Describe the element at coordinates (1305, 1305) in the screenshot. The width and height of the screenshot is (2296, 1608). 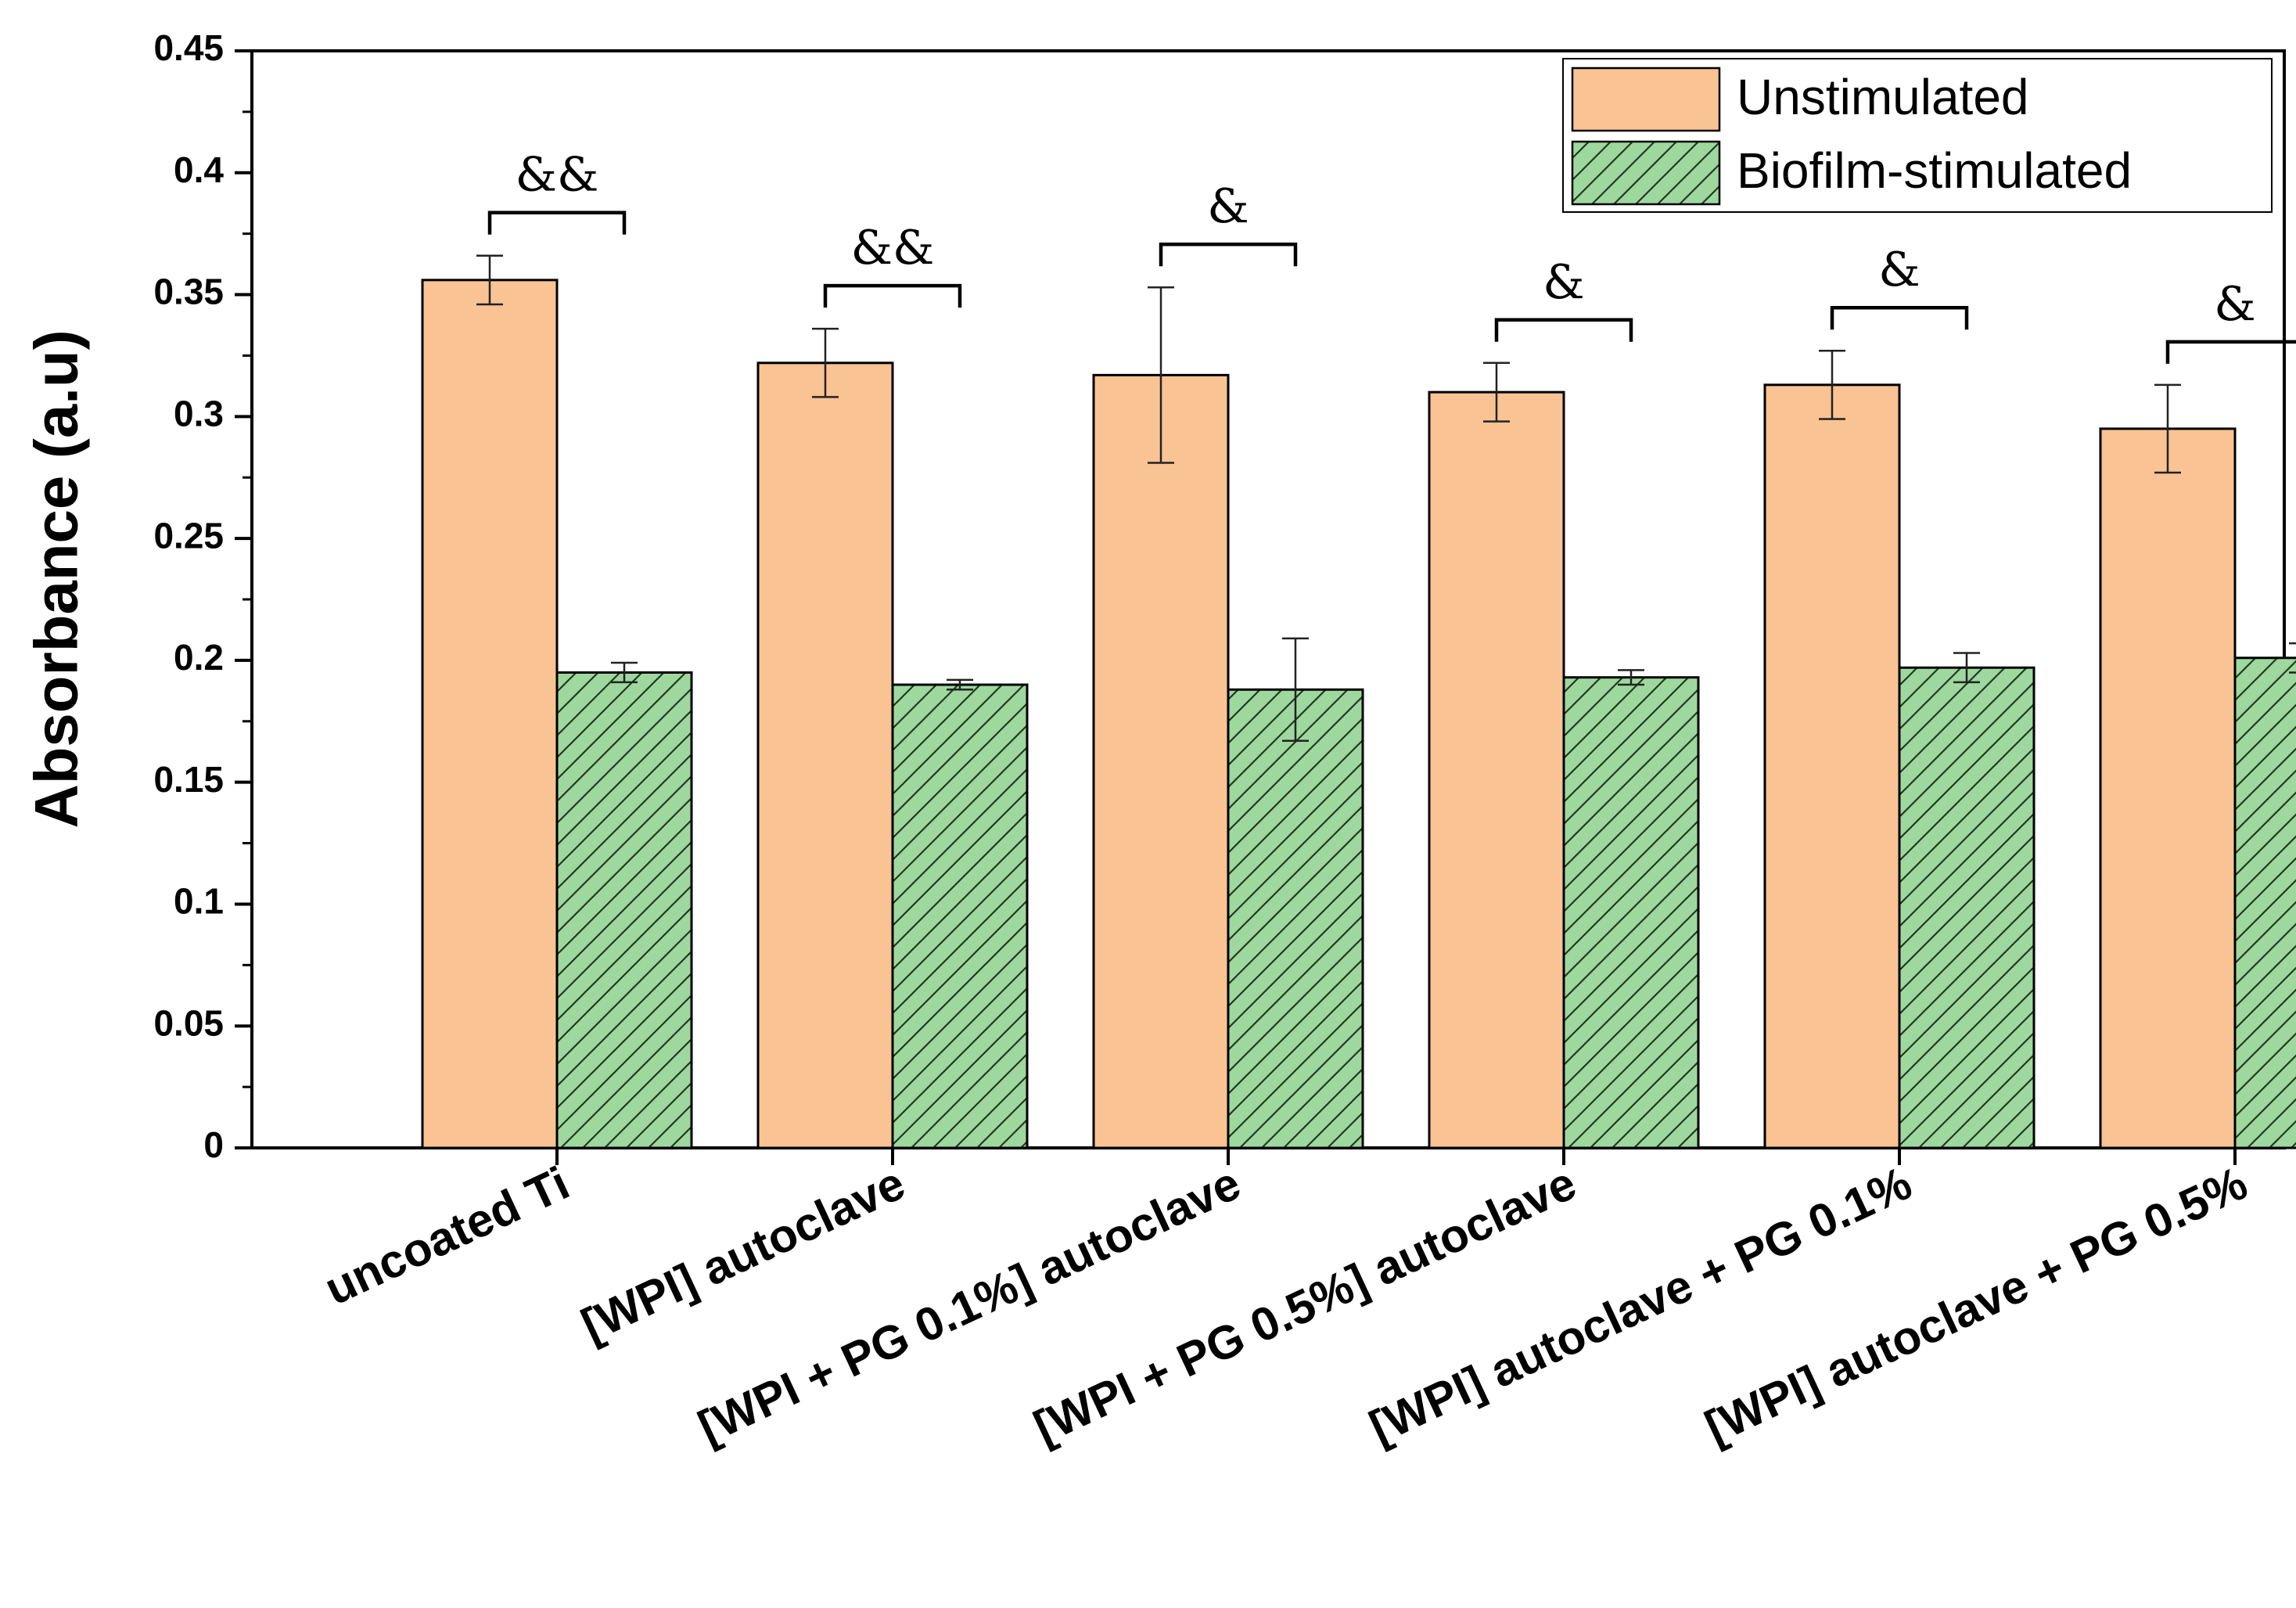
I see `x-category-label: [WPI + PG 0.5%] autoclave` at that location.